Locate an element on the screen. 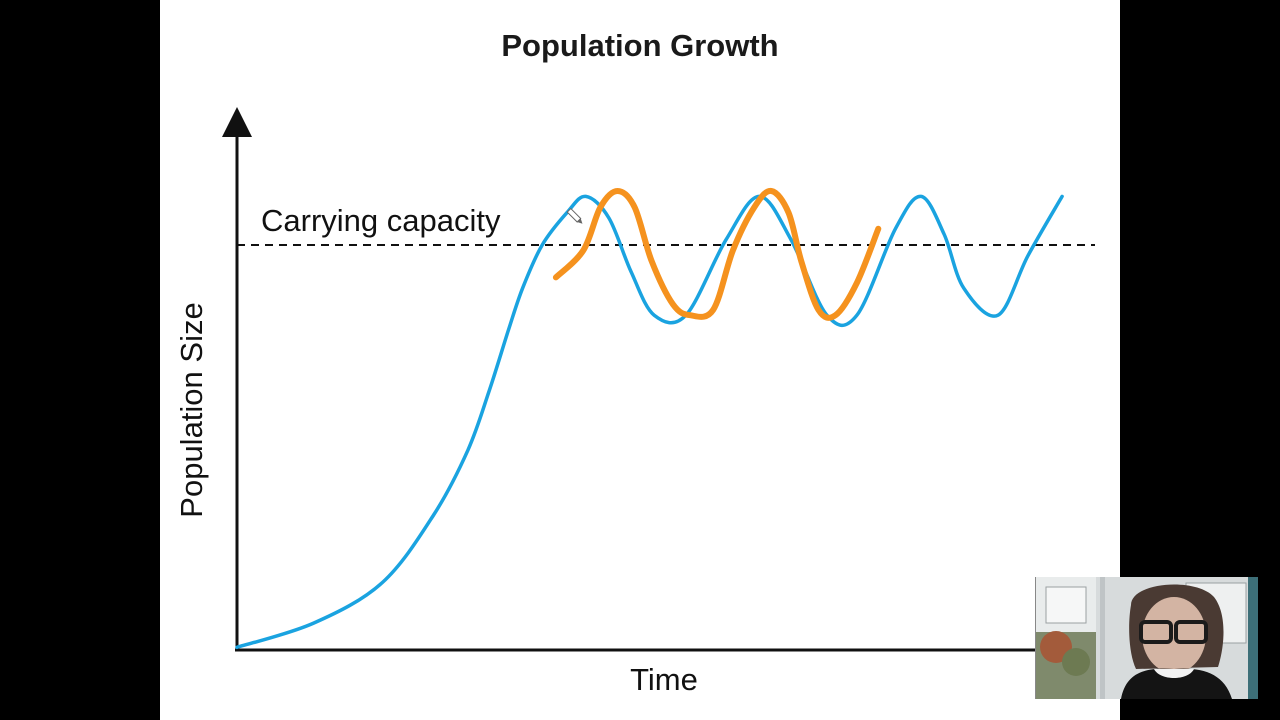 This screenshot has width=1280, height=720. pen-cursor-icon is located at coordinates (574, 215).